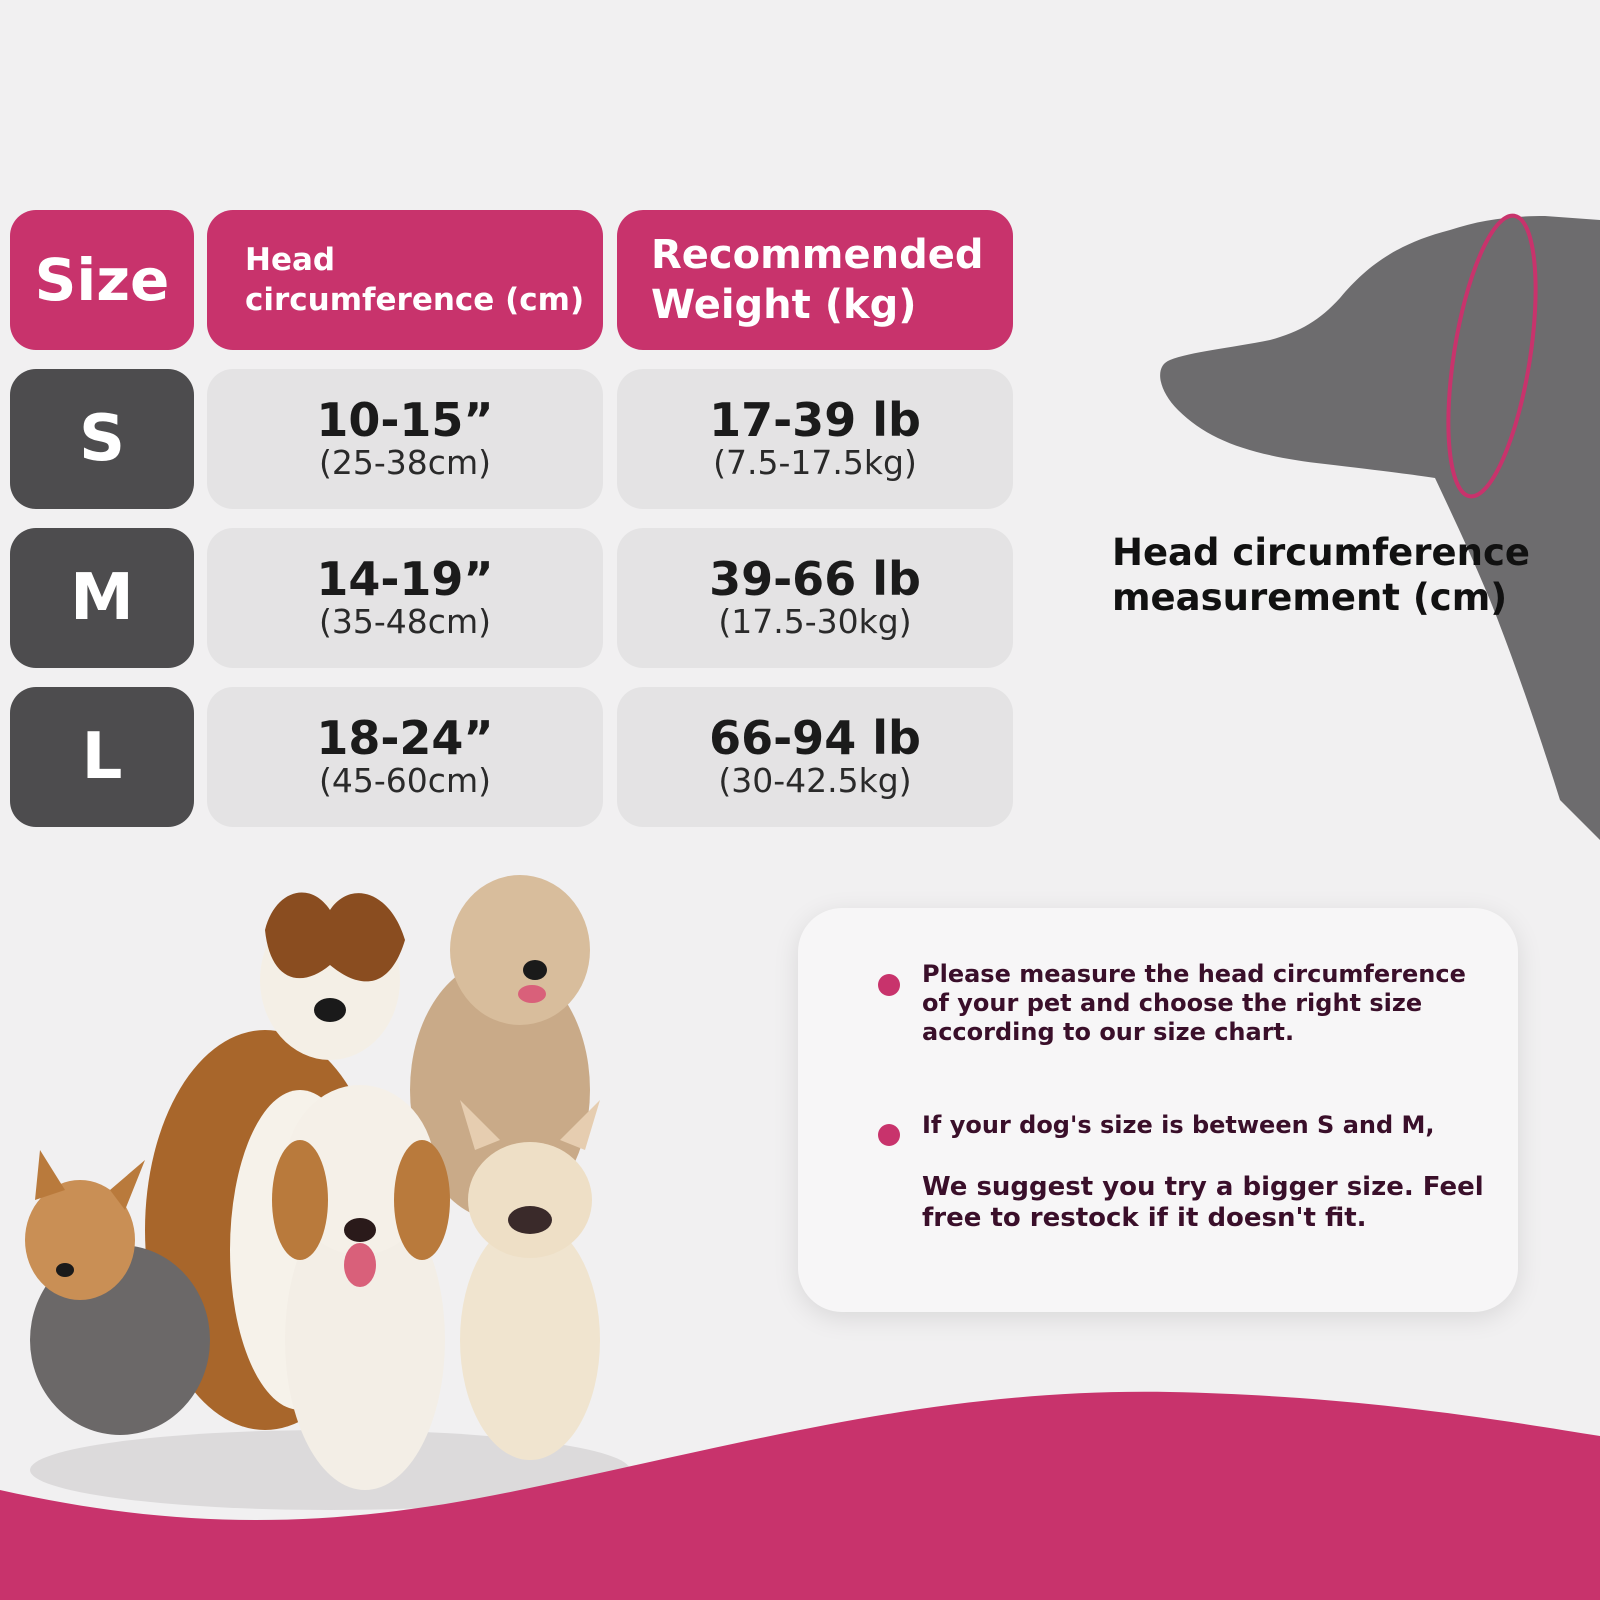 The width and height of the screenshot is (1600, 1600). I want to click on weight-cell-l: 66-94 lb (30-42.5kg), so click(815, 757).